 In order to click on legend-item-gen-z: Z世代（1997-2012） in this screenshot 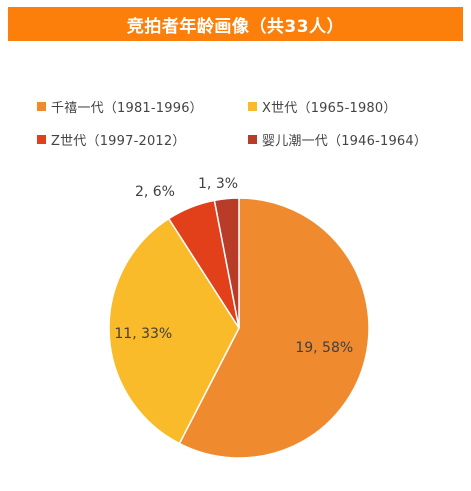, I will do `click(111, 139)`.